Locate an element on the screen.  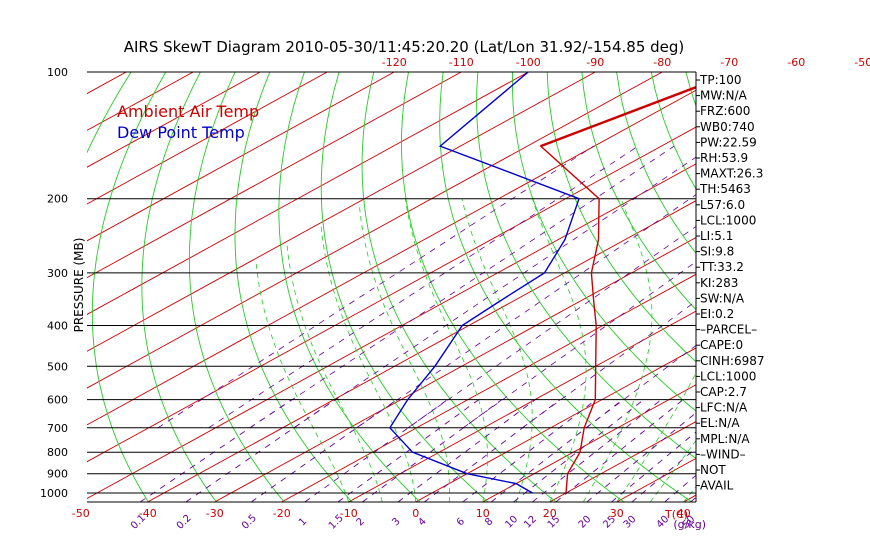
stats-item: MW:N/A is located at coordinates (724, 96).